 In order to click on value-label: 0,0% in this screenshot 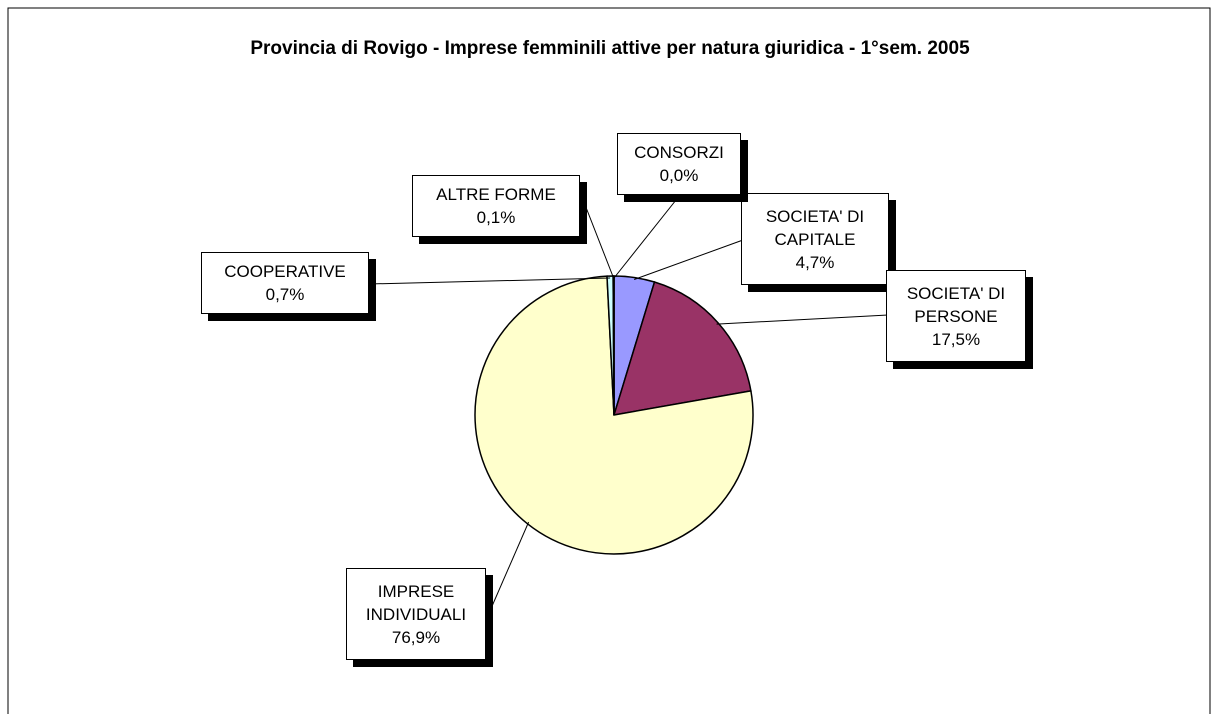, I will do `click(679, 175)`.